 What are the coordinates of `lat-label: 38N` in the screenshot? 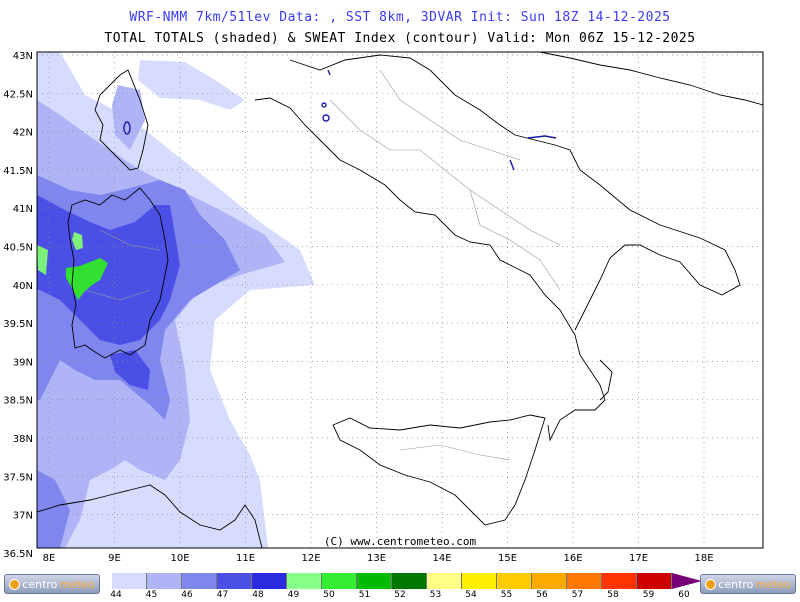 It's located at (23, 439).